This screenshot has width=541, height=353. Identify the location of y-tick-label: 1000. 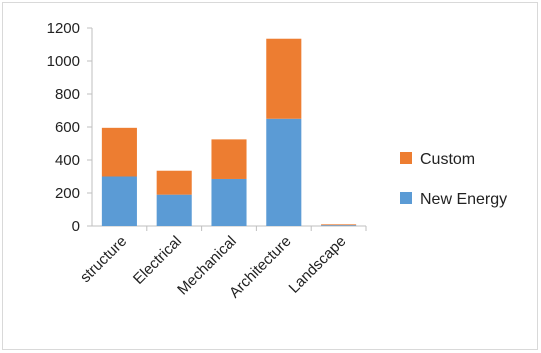
(63, 61).